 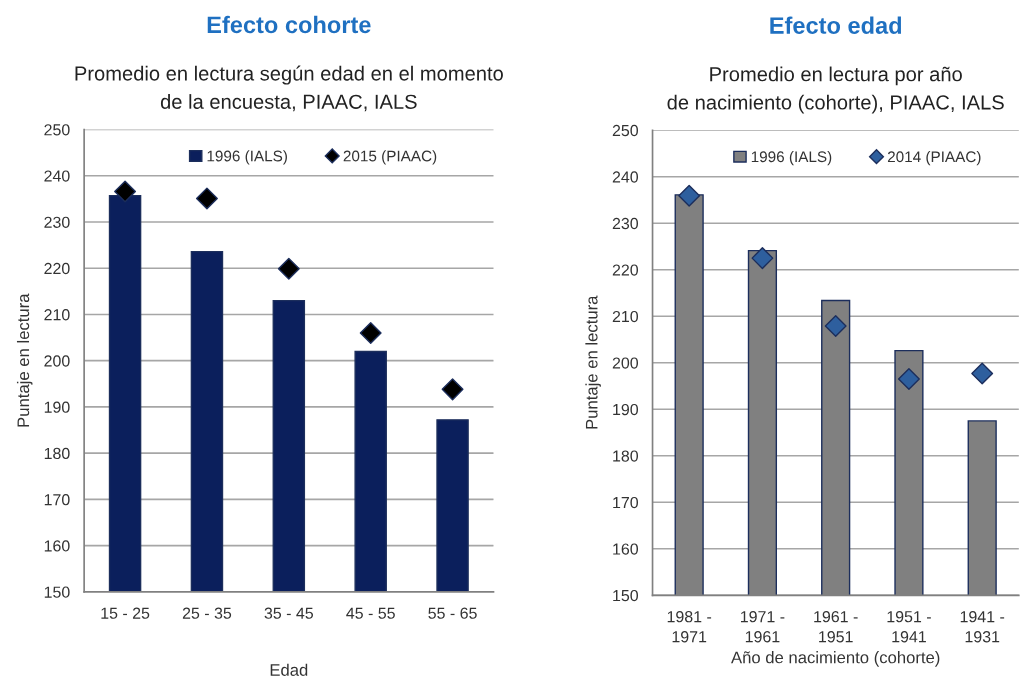 I want to click on chart-title: Efecto edad, so click(x=836, y=25).